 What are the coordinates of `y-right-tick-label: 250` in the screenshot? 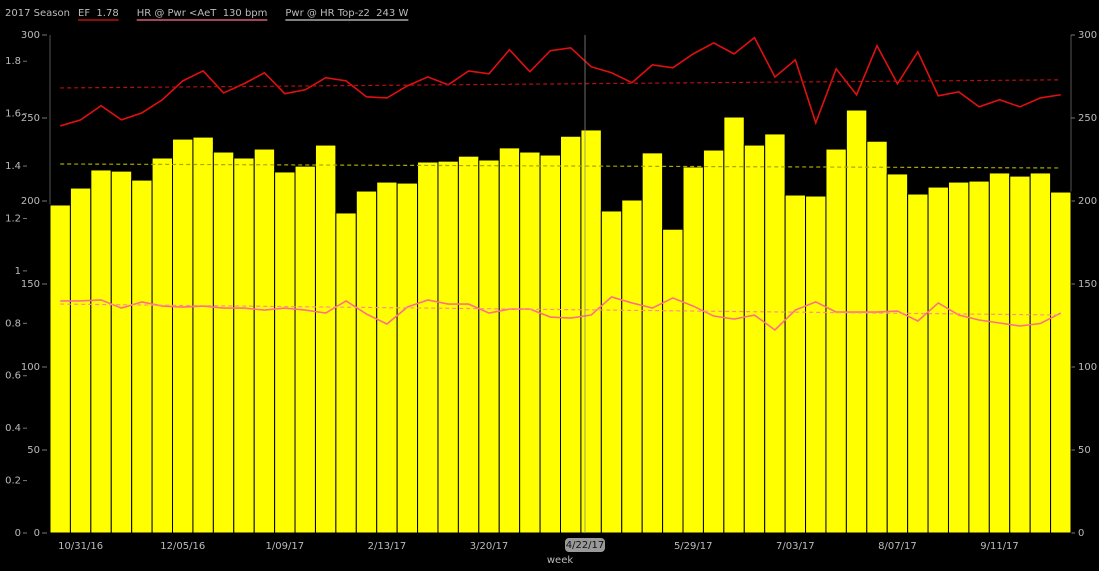 It's located at (1087, 118).